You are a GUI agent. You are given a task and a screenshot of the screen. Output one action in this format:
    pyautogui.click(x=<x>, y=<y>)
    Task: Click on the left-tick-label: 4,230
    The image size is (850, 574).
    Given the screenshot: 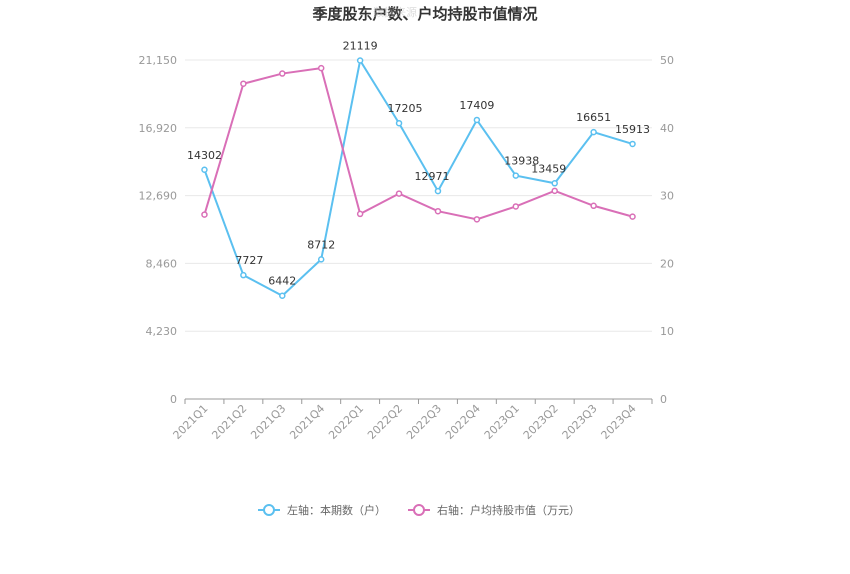 What is the action you would take?
    pyautogui.click(x=162, y=331)
    